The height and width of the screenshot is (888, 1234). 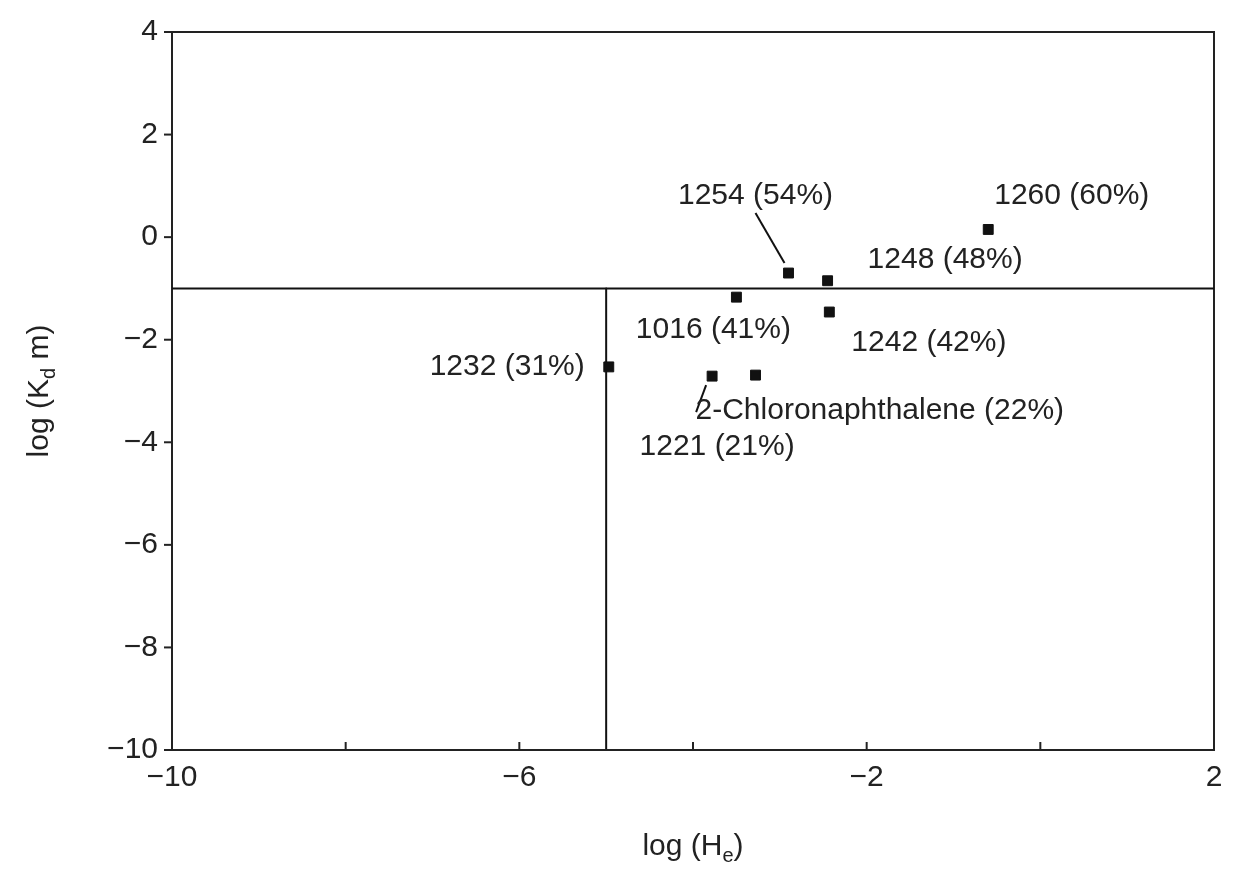 What do you see at coordinates (693, 847) in the screenshot?
I see `x-axis-title: log (H$_{e}$)` at bounding box center [693, 847].